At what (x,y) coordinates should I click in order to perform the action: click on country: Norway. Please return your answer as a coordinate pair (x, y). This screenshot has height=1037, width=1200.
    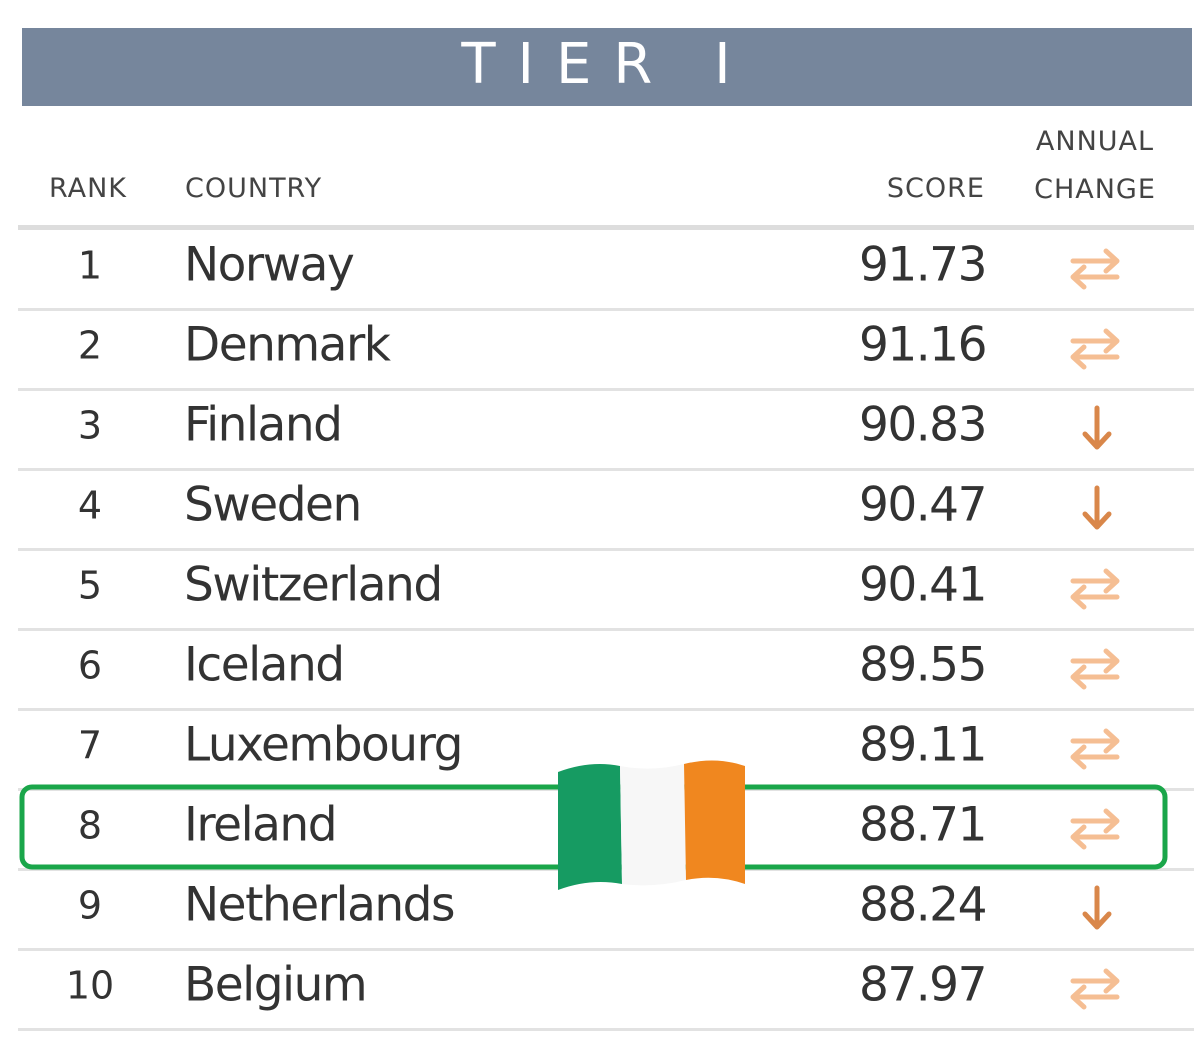
    Looking at the image, I should click on (269, 265).